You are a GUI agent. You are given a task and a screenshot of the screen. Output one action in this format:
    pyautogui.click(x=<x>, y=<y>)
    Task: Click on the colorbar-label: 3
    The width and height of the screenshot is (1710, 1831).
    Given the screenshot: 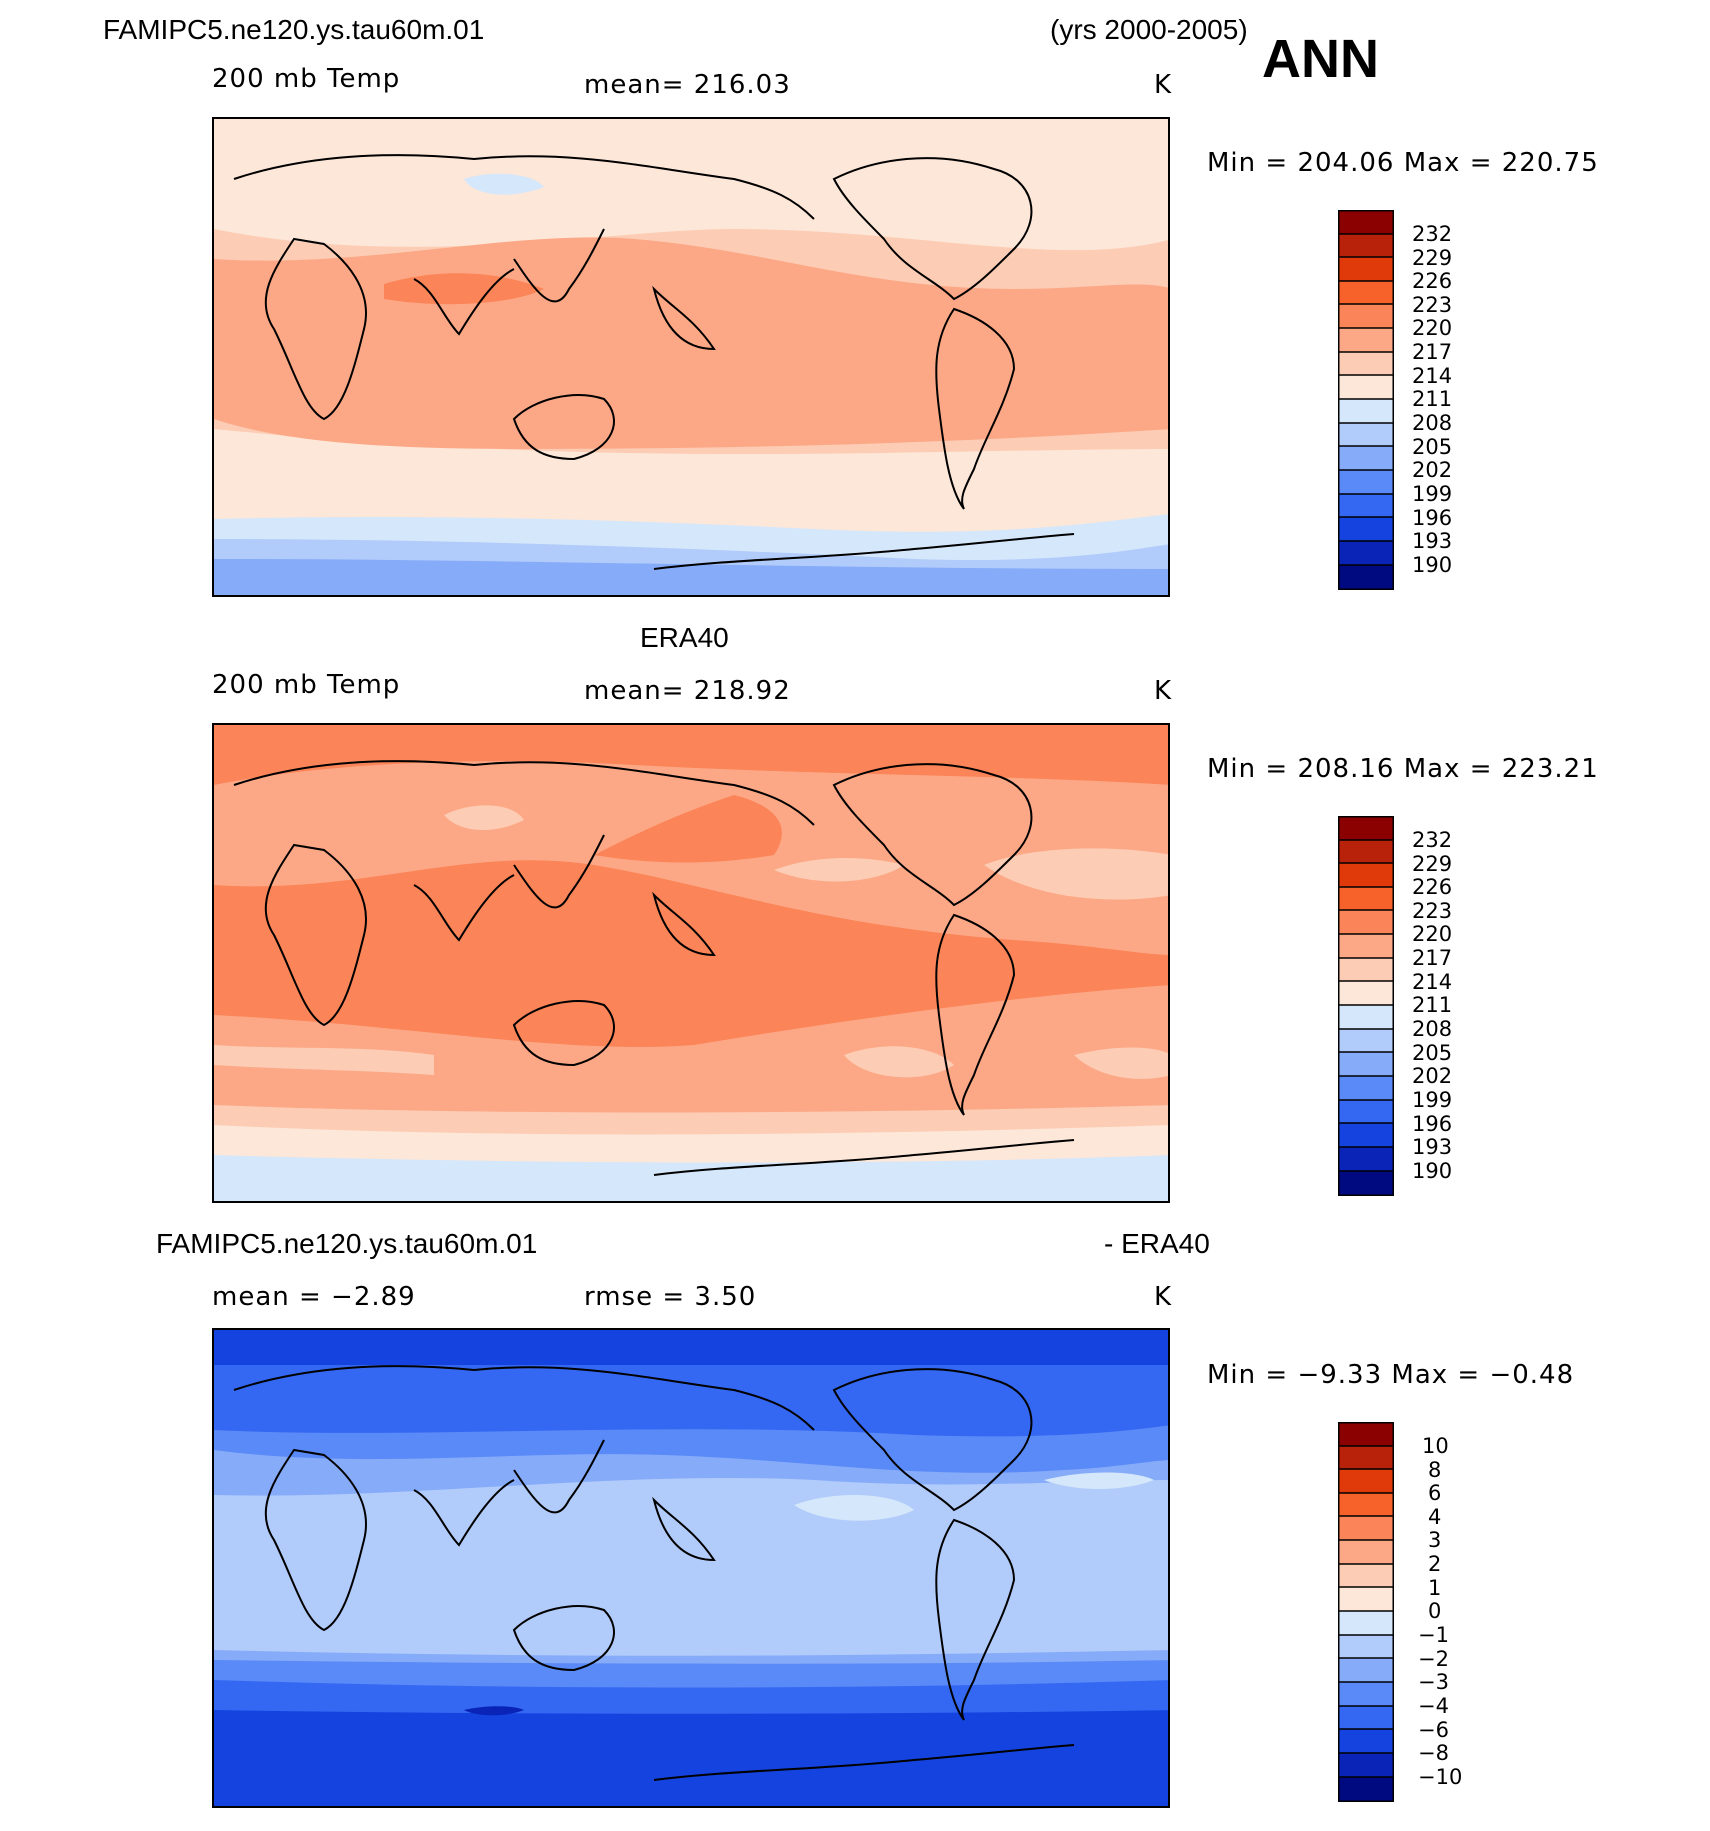 What is the action you would take?
    pyautogui.click(x=1435, y=1540)
    